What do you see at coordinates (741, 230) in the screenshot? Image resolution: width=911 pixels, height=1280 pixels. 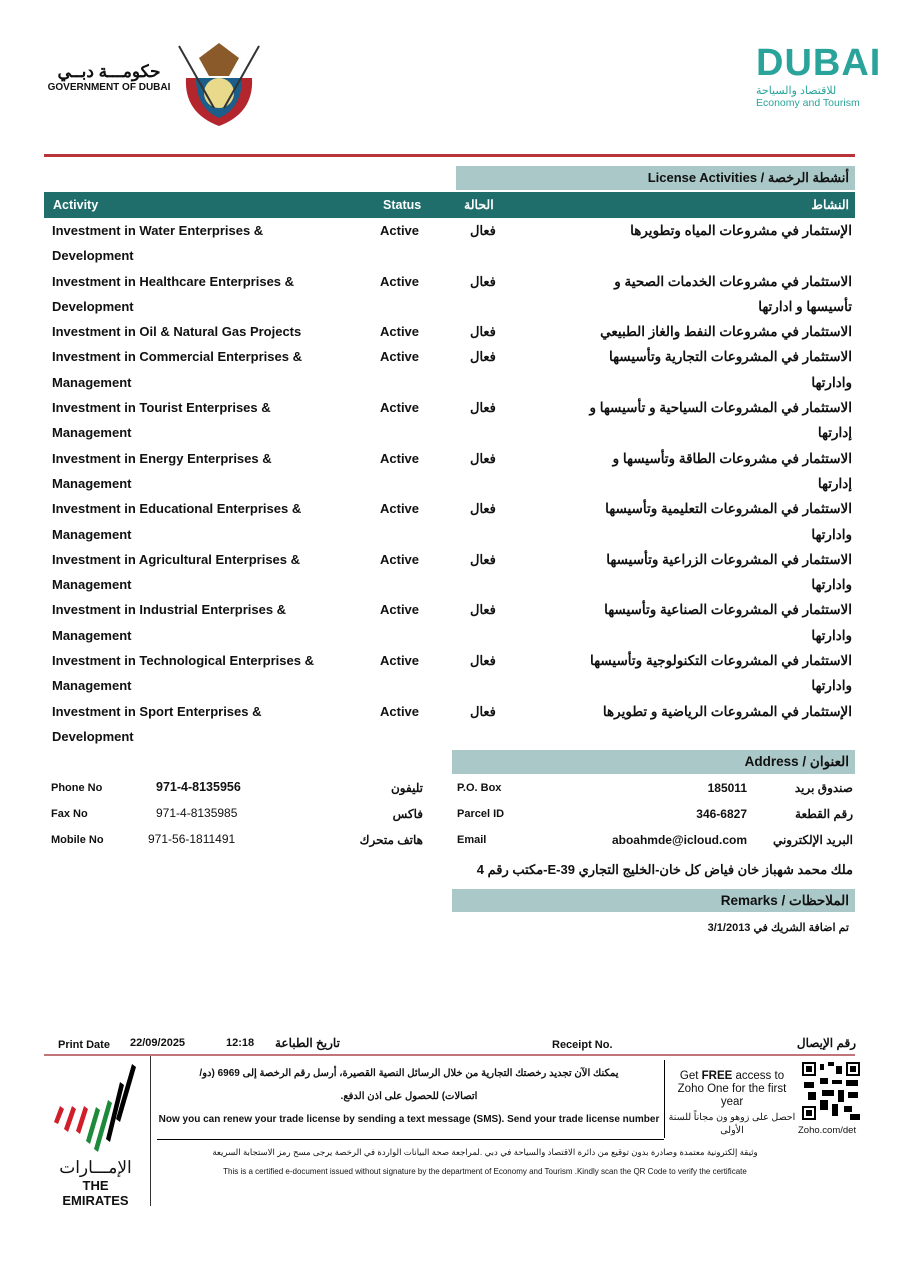 I see `activity-ar: الإستثمار في مشروعات المياه وتطويرها` at bounding box center [741, 230].